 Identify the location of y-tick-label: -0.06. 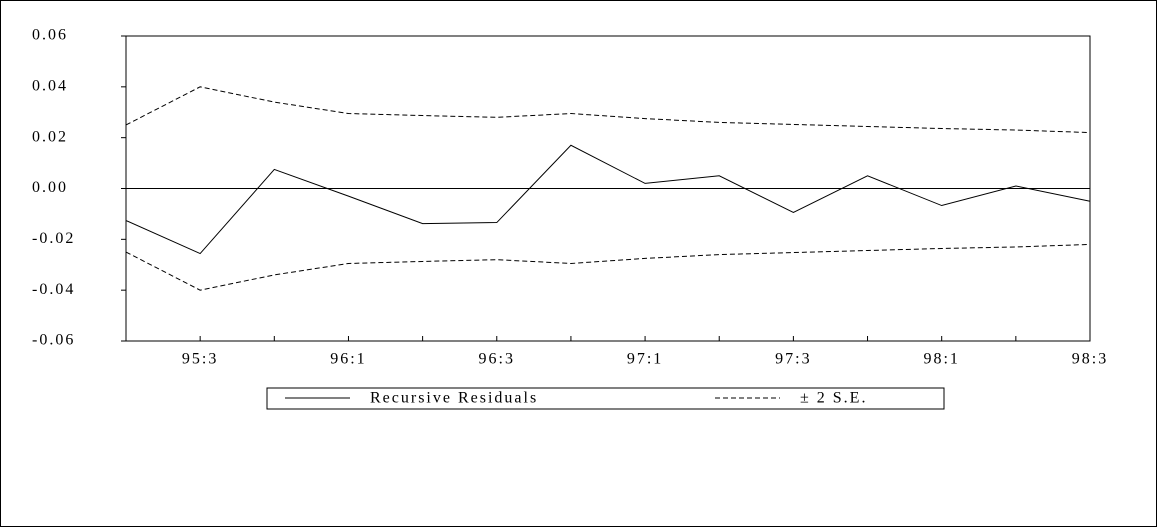
(53, 340).